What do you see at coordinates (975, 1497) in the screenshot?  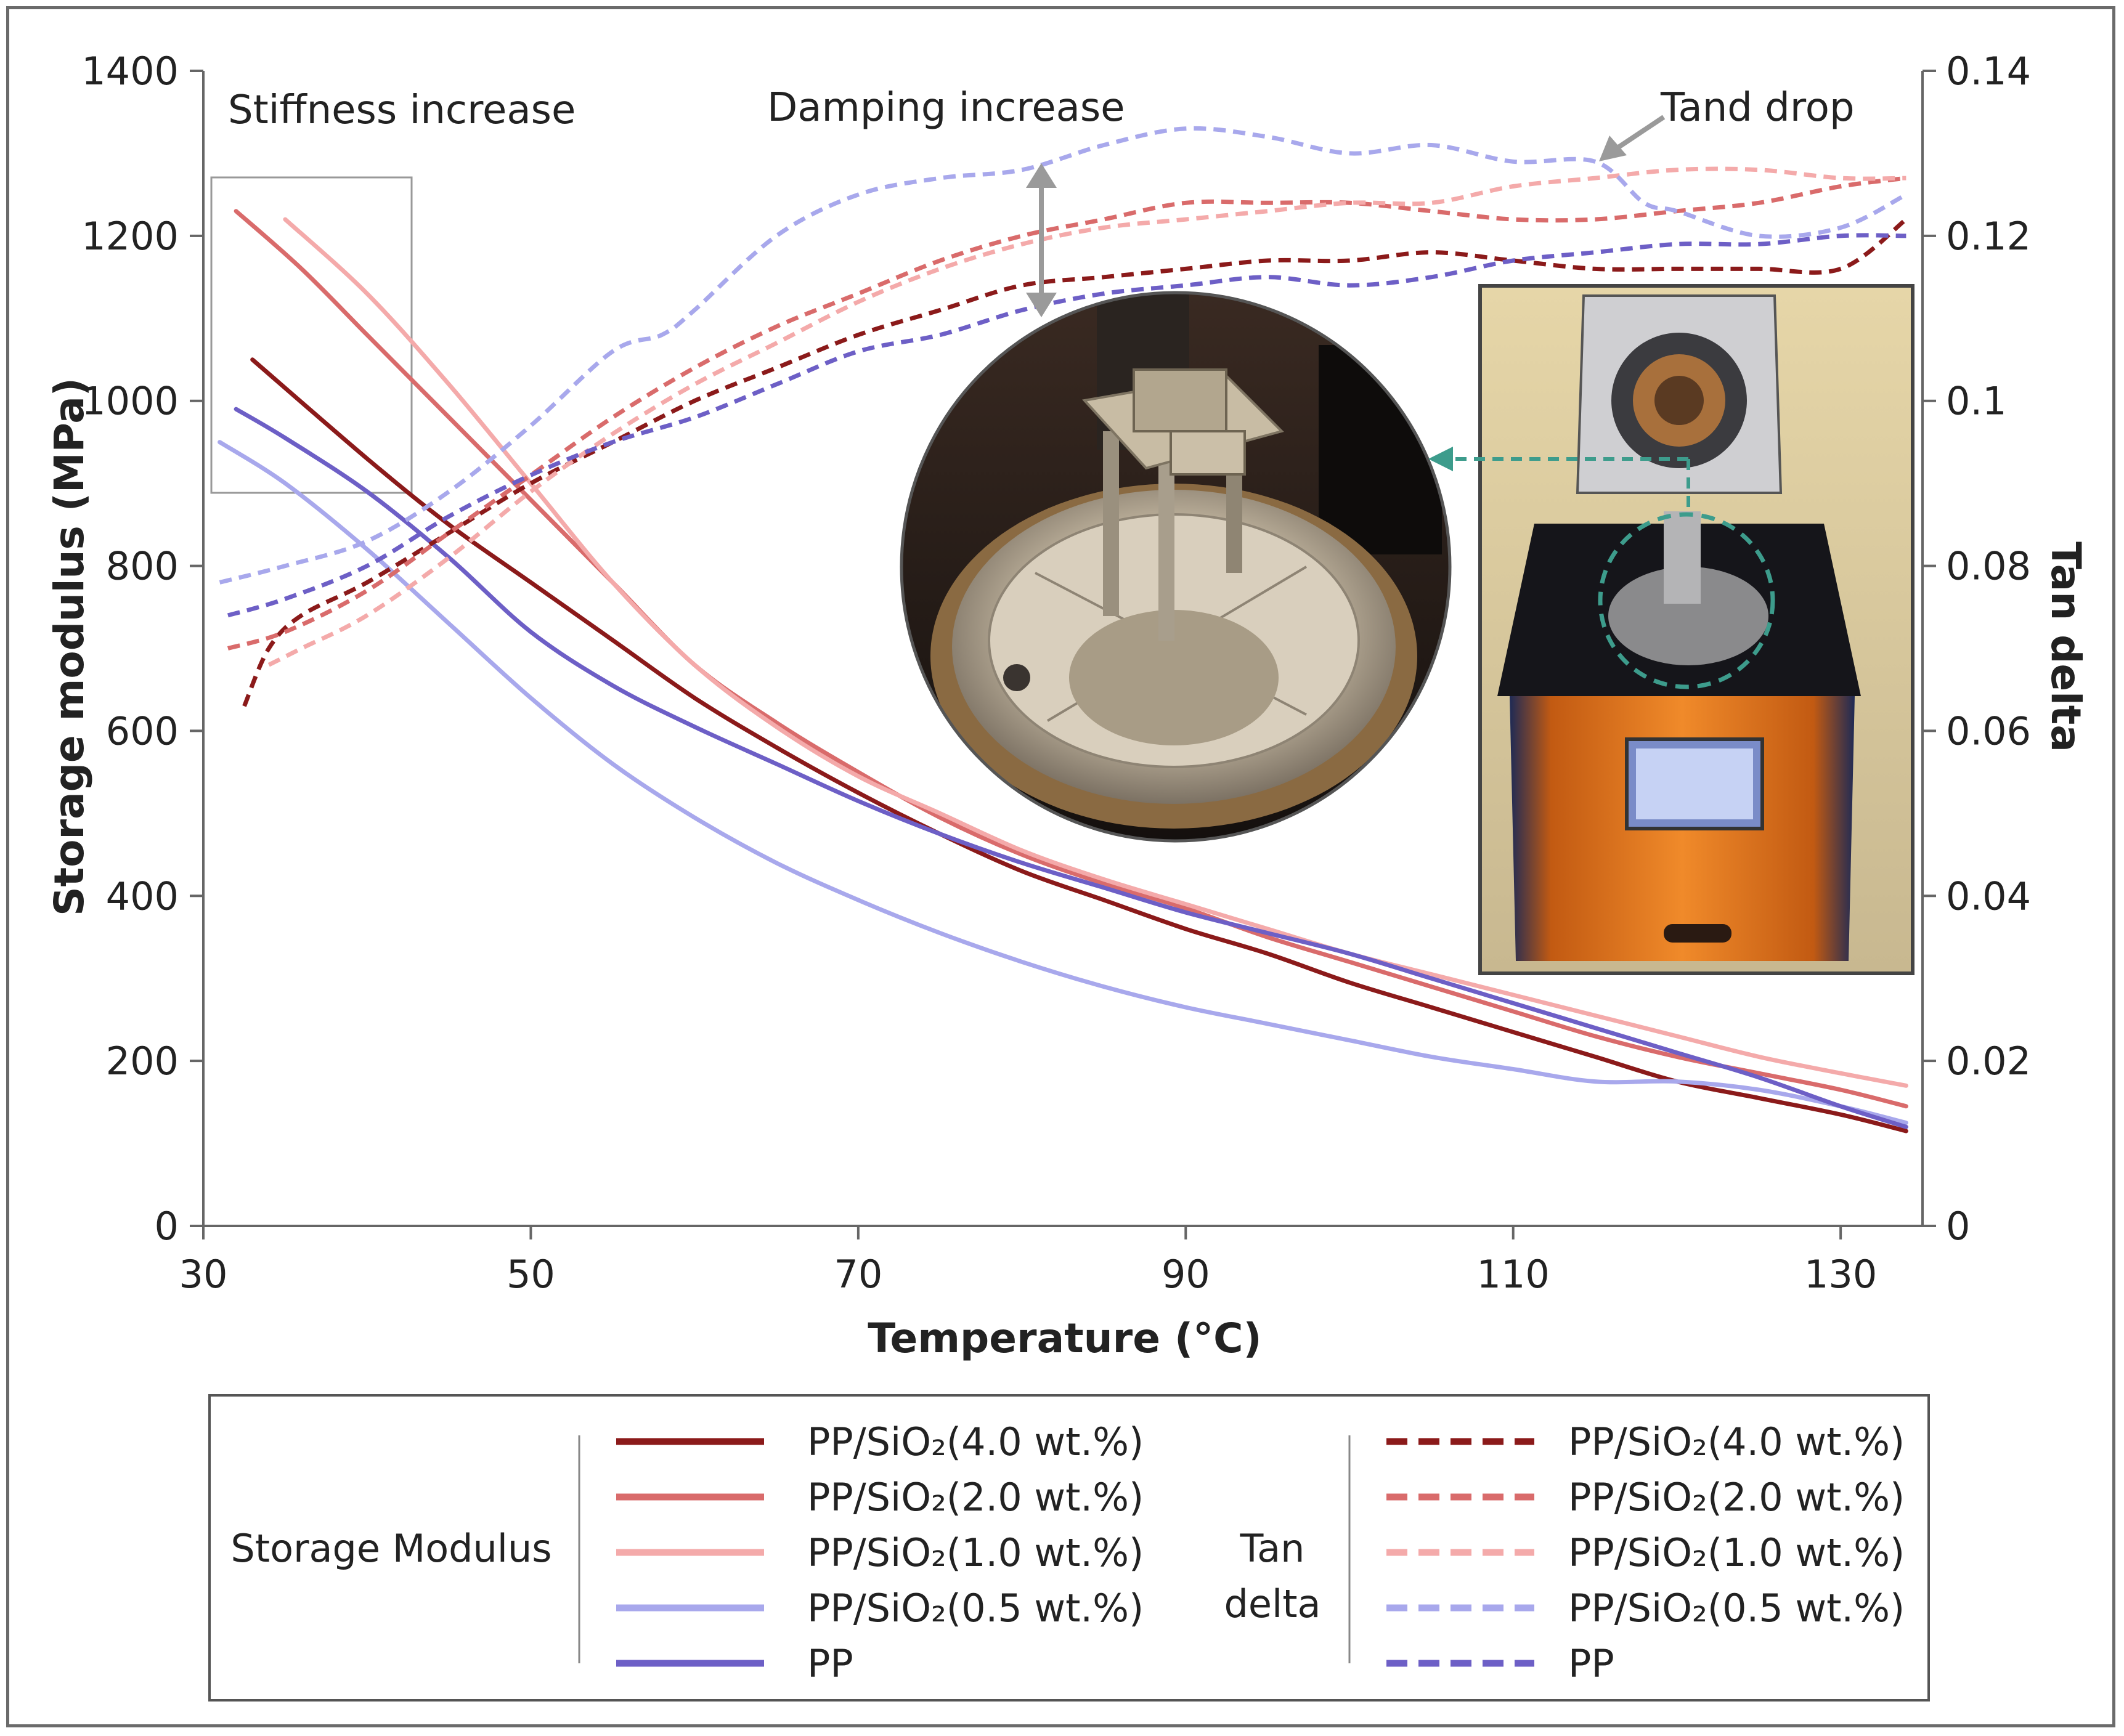 I see `legend-storage-label-1: PP/SiO₂(2.0 wt.%)` at bounding box center [975, 1497].